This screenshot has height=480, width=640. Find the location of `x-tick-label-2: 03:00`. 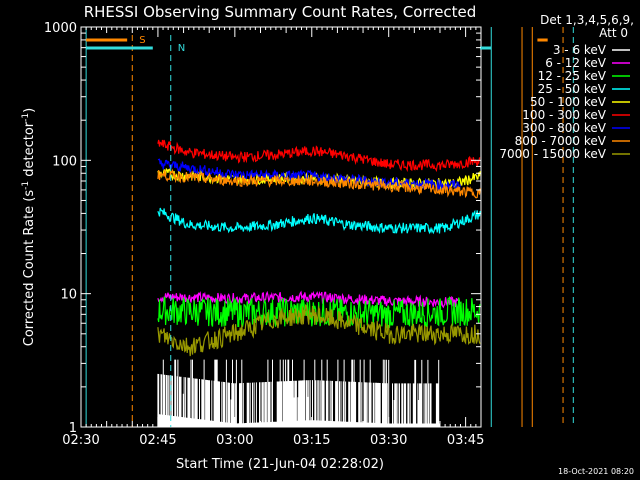

x-tick-label-2: 03:00 is located at coordinates (234, 440).